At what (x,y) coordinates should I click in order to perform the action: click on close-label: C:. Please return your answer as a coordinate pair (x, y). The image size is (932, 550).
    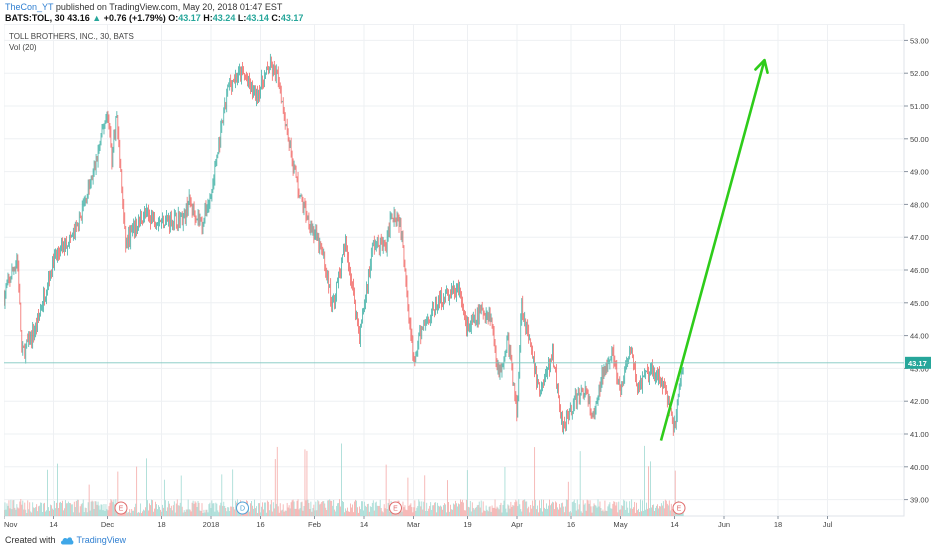
    Looking at the image, I should click on (276, 18).